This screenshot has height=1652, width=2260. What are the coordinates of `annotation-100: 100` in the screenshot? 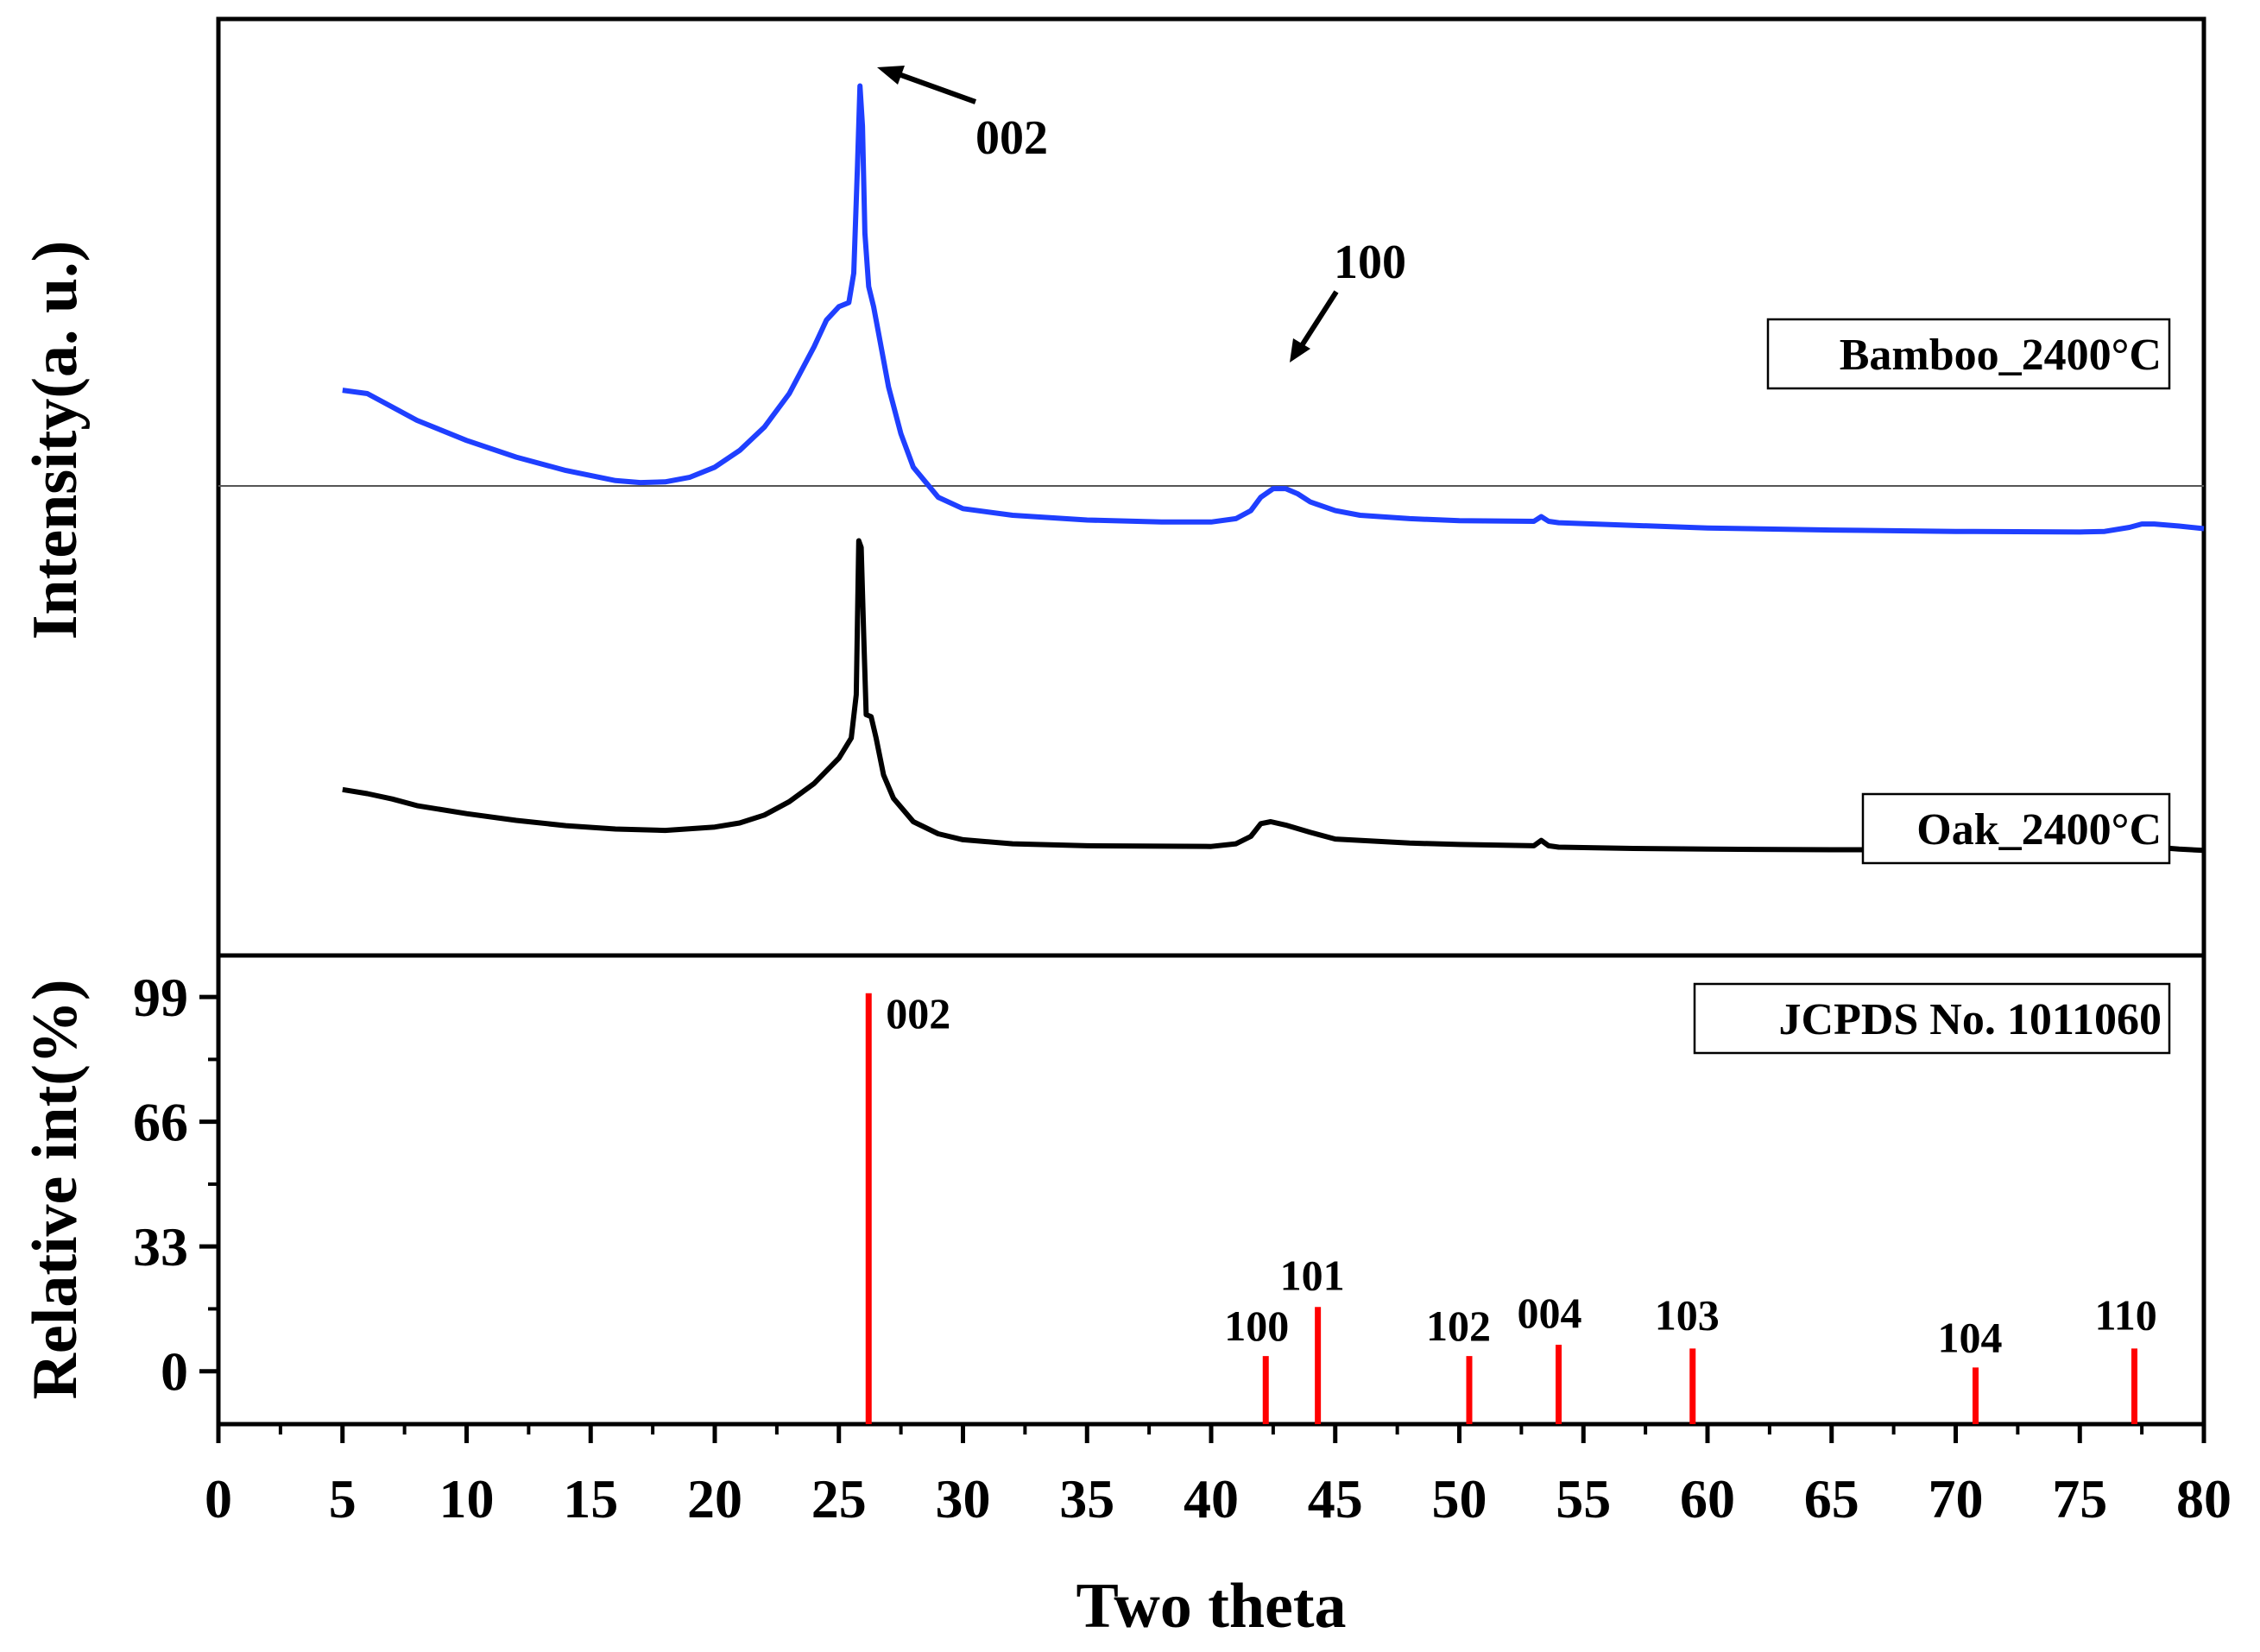 It's located at (1348, 299).